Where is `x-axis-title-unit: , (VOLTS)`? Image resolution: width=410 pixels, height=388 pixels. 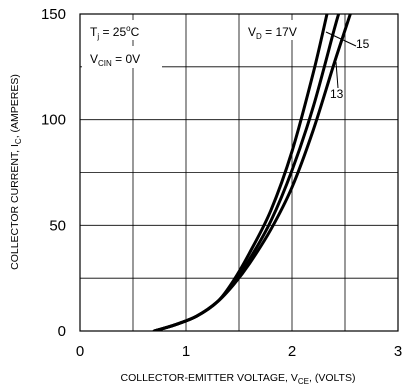 x-axis-title-unit: , (VOLTS) is located at coordinates (332, 378).